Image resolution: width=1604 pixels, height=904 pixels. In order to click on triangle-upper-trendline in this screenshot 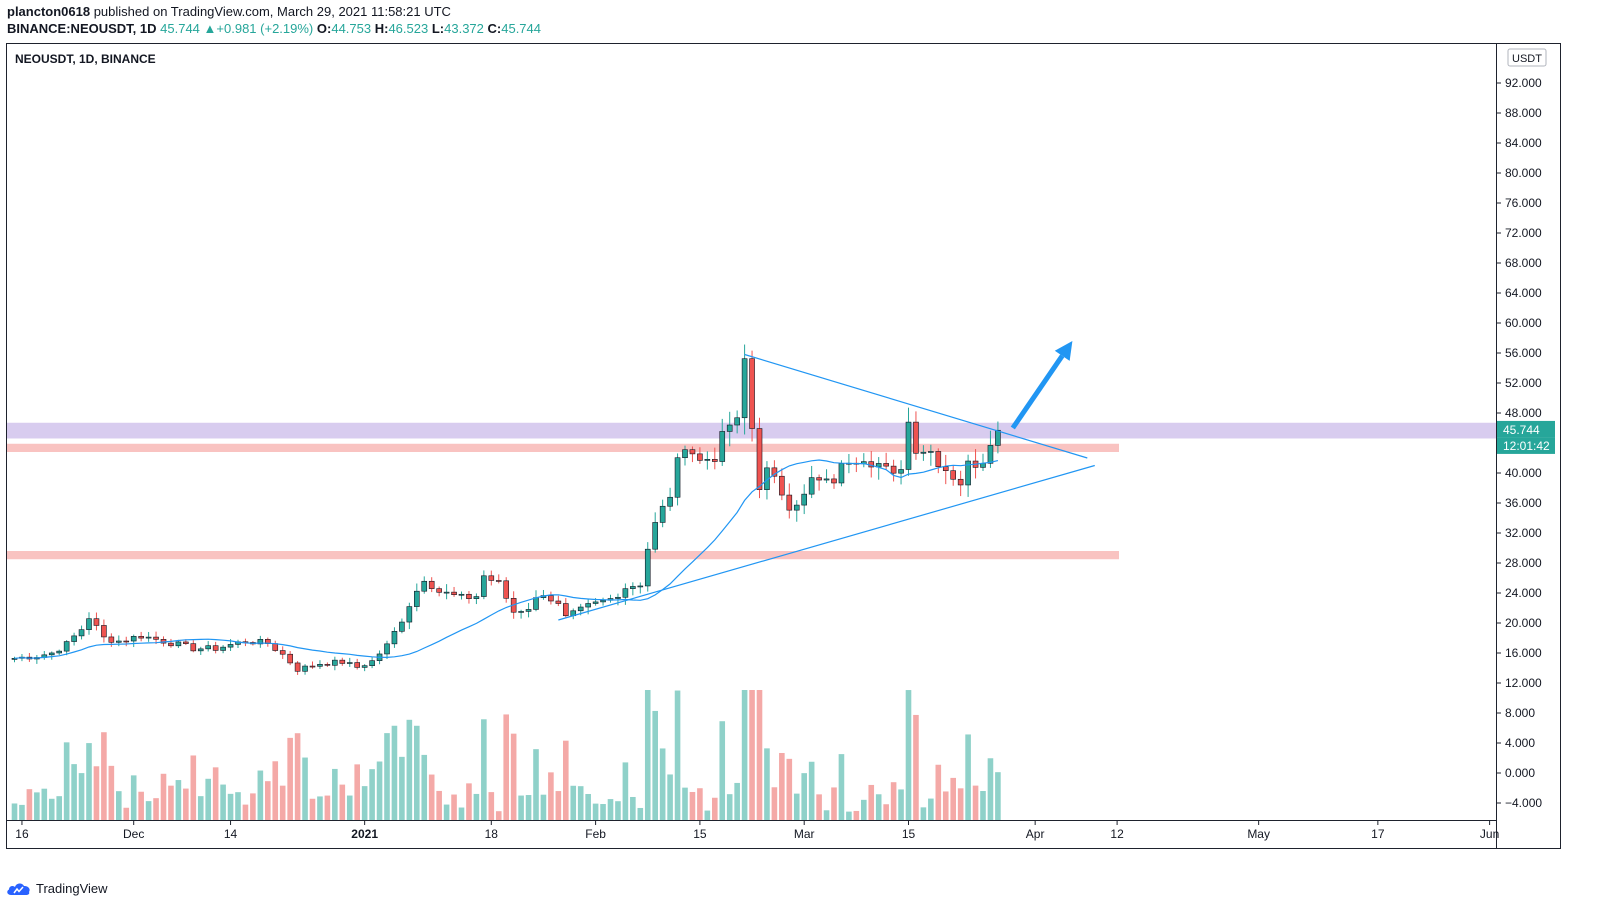, I will do `click(916, 406)`.